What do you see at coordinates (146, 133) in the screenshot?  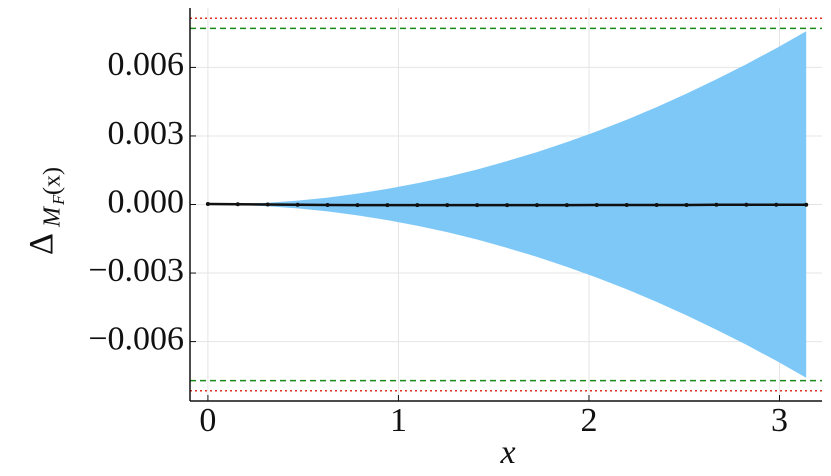 I see `y-tick-label: 0.003` at bounding box center [146, 133].